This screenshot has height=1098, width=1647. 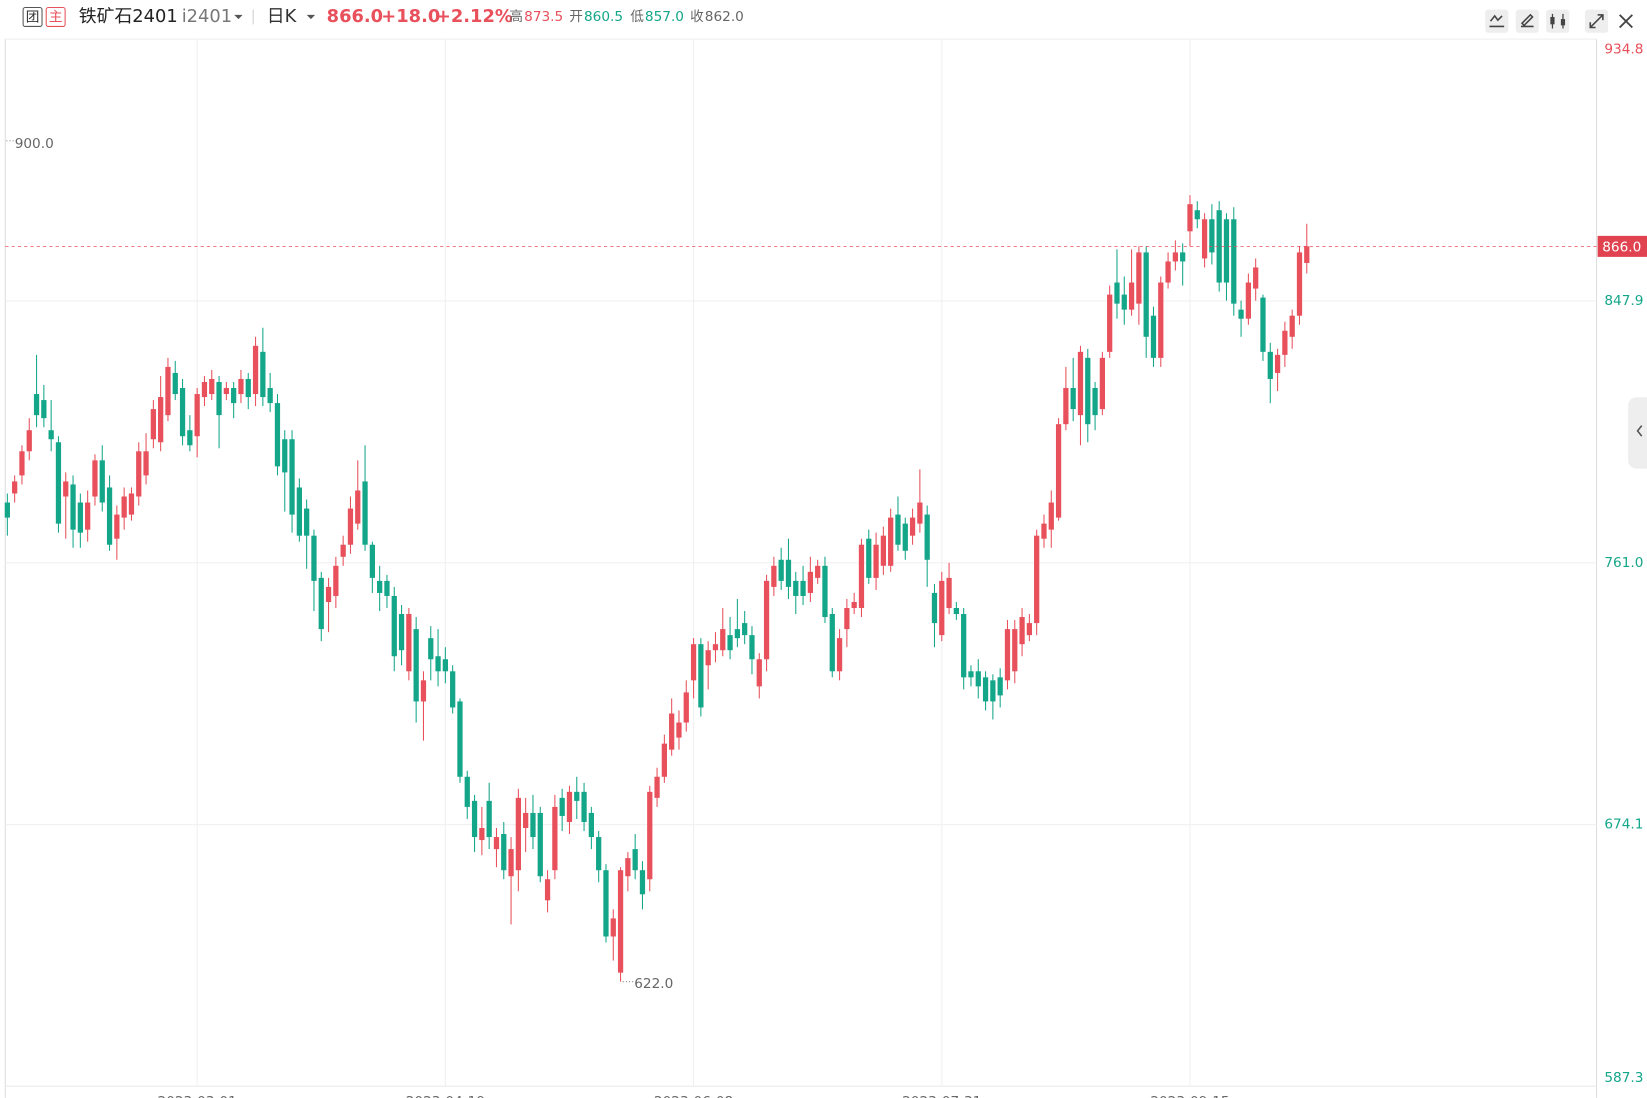 I want to click on close-button, so click(x=1626, y=21).